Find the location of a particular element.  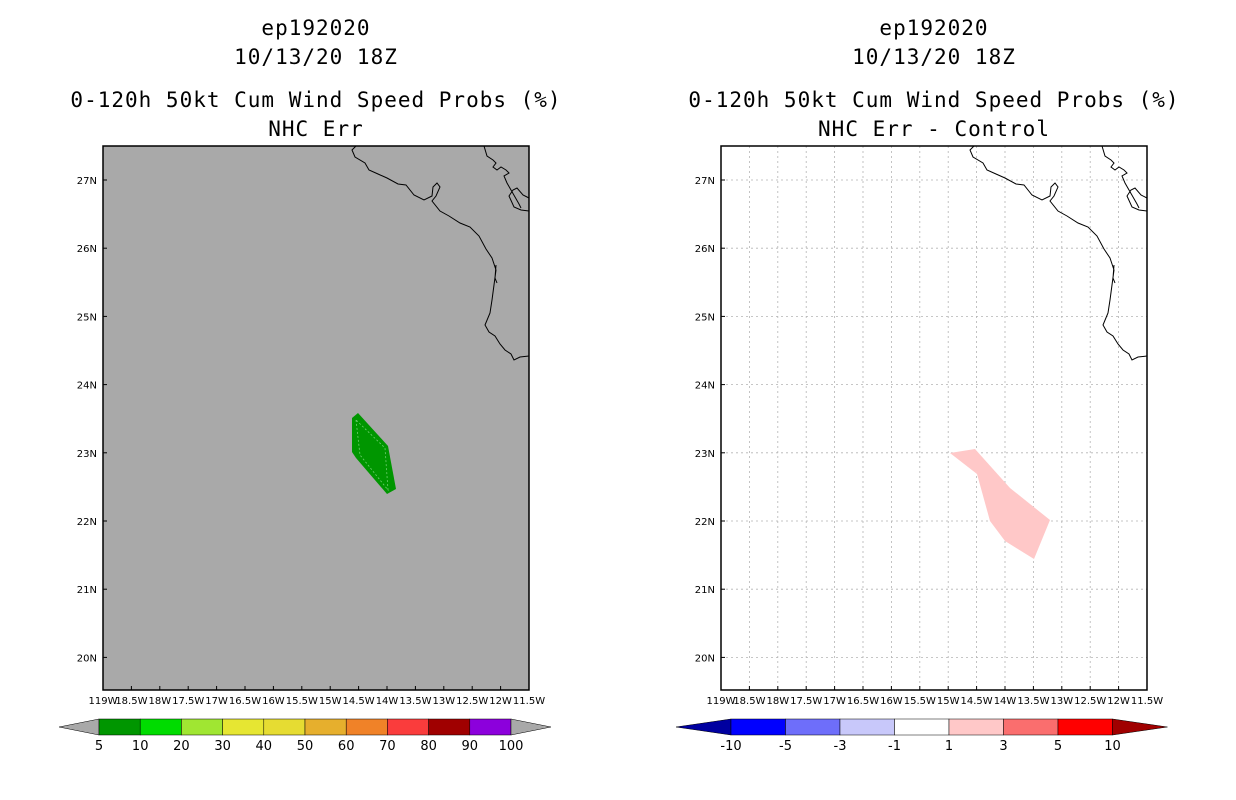

right-colorbar: -10 -5 -3 -1 1 3 5 10 is located at coordinates (921, 736).